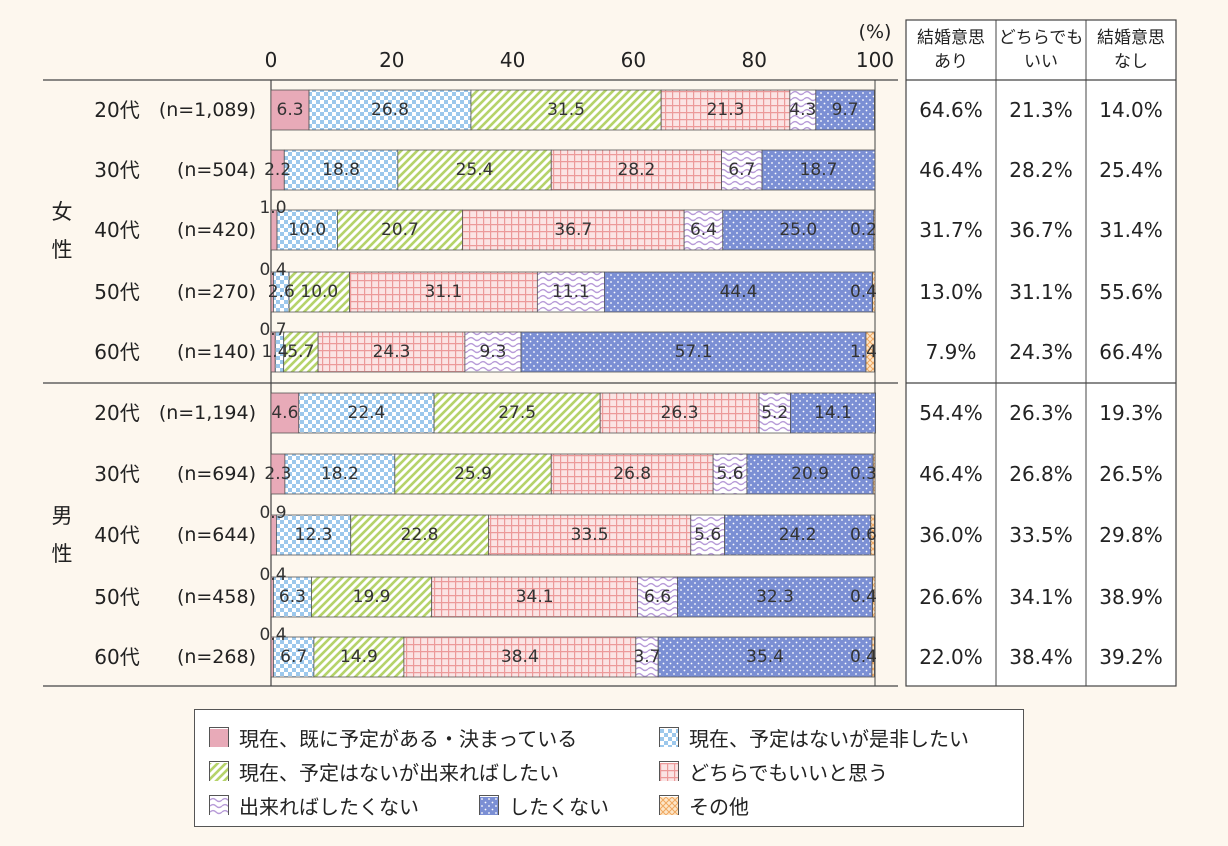 The height and width of the screenshot is (846, 1228). Describe the element at coordinates (475, 170) in the screenshot. I see `bar-data-label: 25.4` at that location.